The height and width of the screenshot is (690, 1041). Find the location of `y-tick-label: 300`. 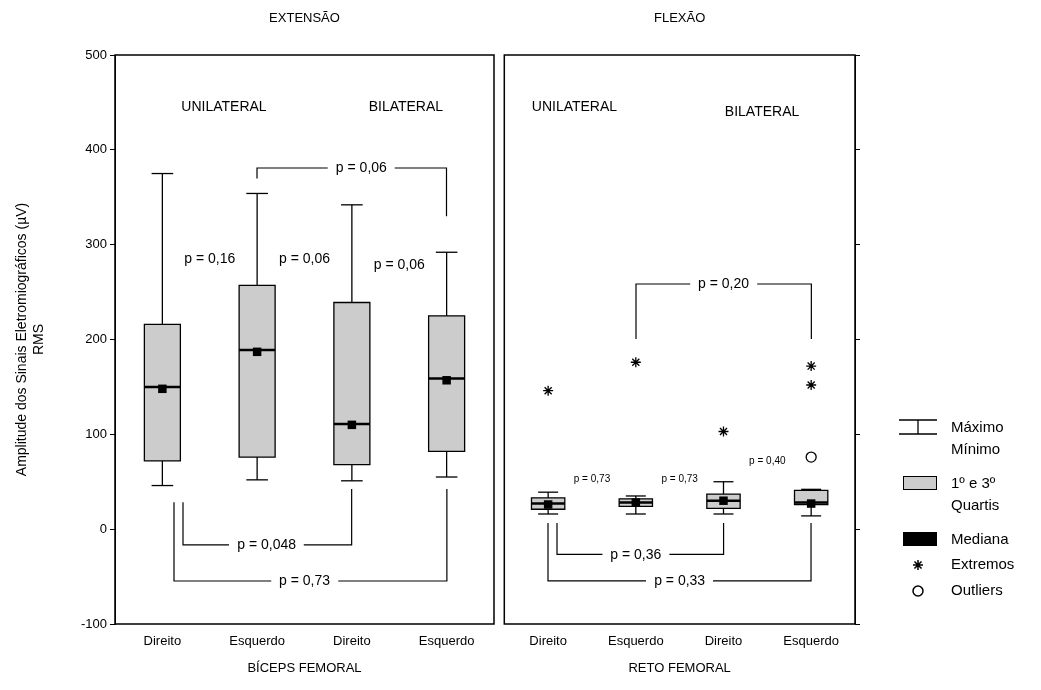

y-tick-label: 300 is located at coordinates (96, 244).